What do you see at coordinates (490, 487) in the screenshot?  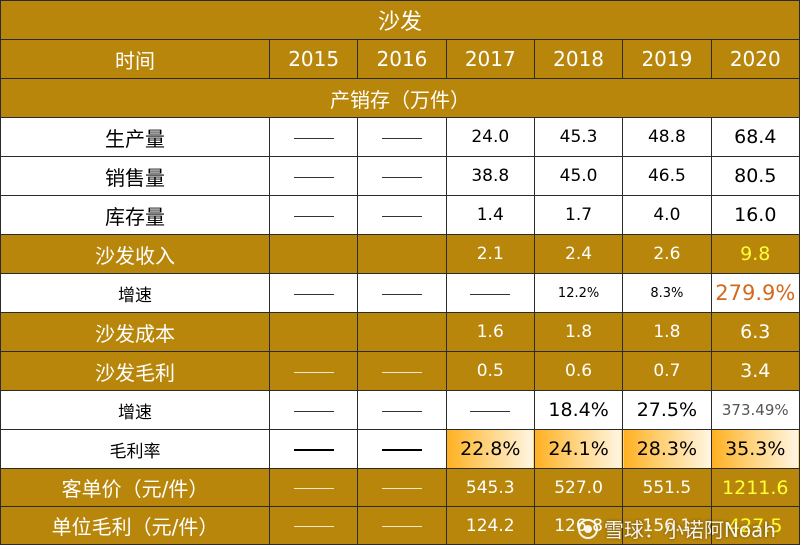 I see `value-cell: 545.3` at bounding box center [490, 487].